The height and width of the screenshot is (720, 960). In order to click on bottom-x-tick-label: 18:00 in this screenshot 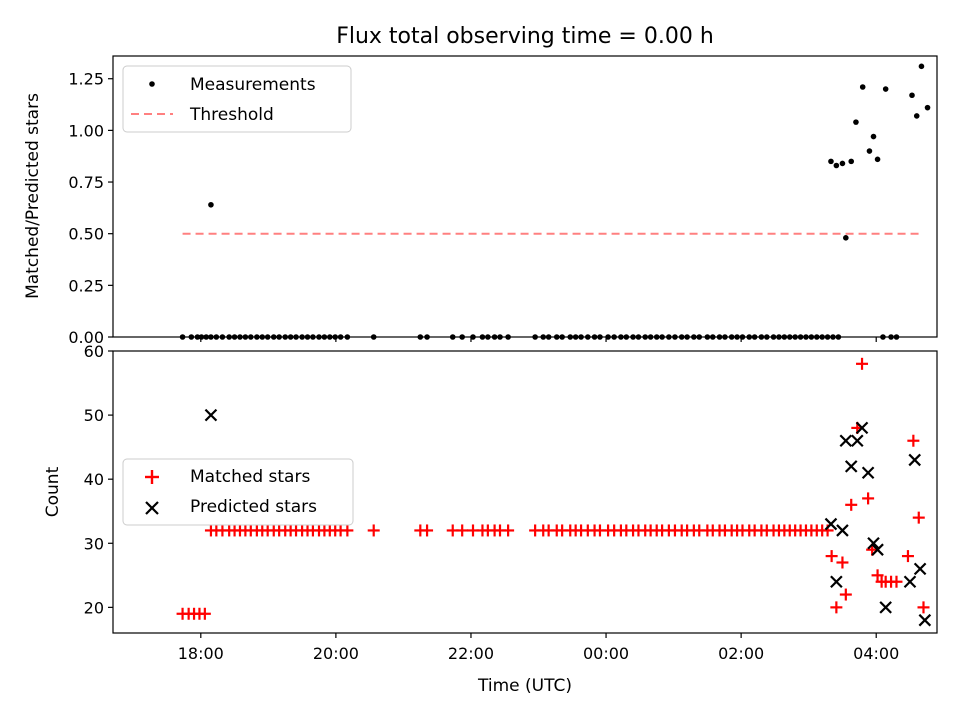, I will do `click(201, 653)`.